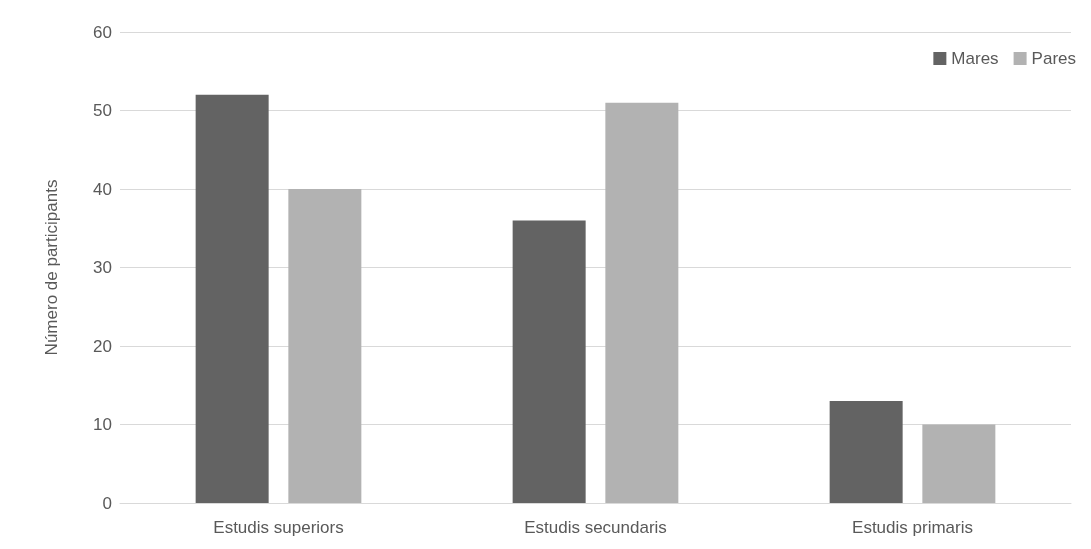 Image resolution: width=1091 pixels, height=549 pixels. Describe the element at coordinates (975, 58) in the screenshot. I see `legend-label: Mares` at that location.